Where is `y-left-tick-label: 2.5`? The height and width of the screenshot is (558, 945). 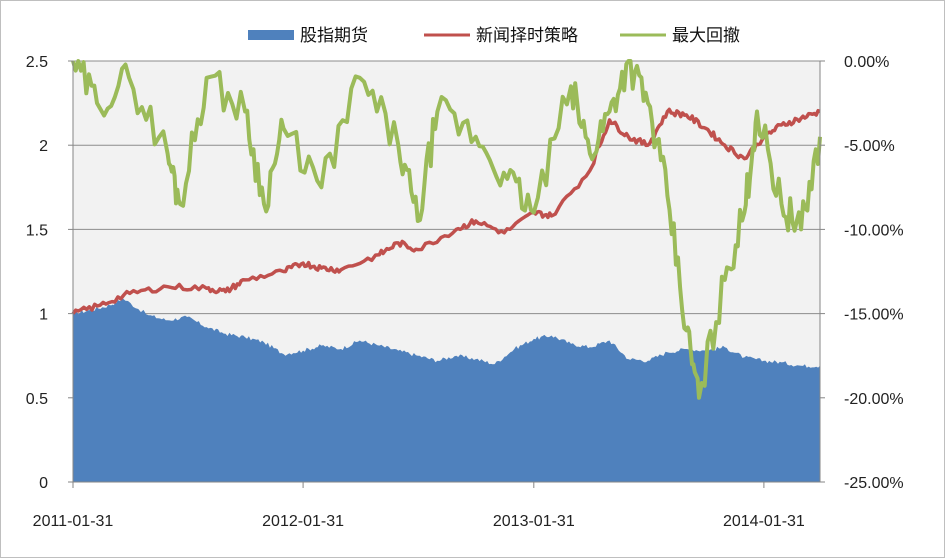
y-left-tick-label: 2.5 is located at coordinates (37, 62).